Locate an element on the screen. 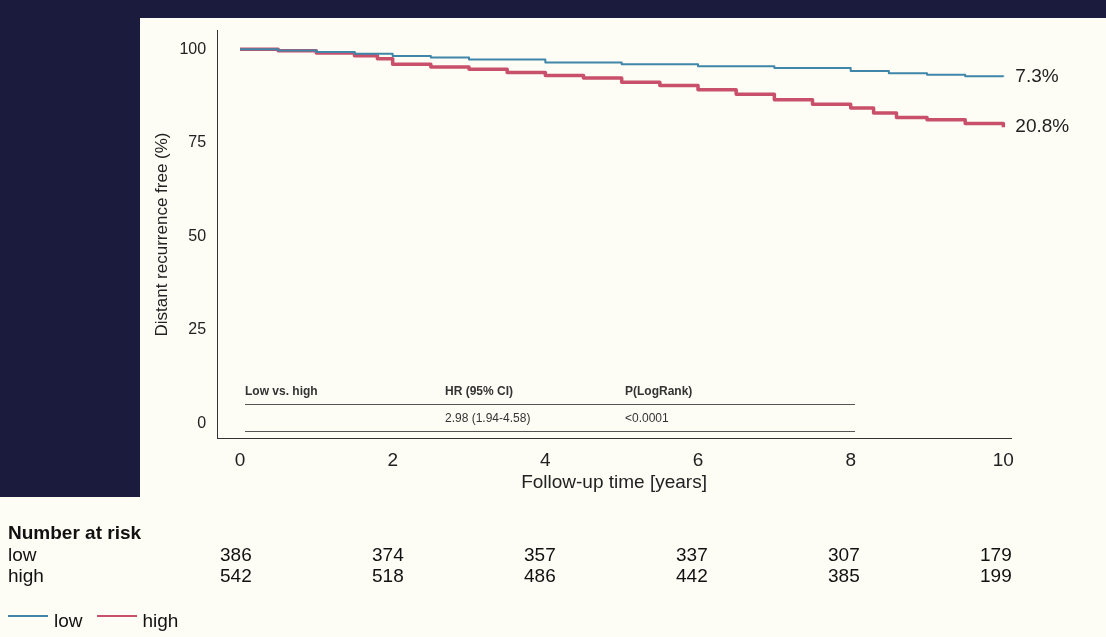 This screenshot has height=637, width=1106. text: low is located at coordinates (22, 555).